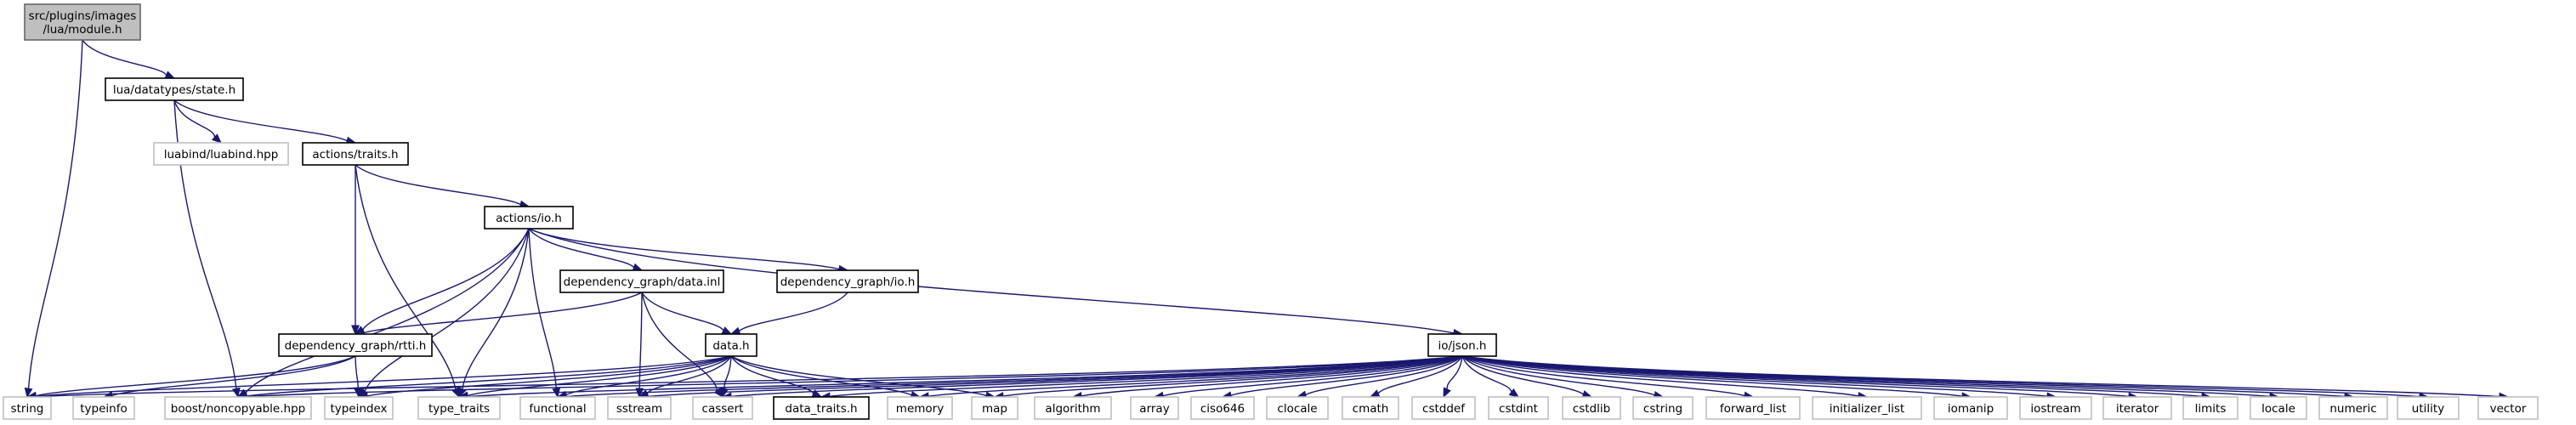 Image resolution: width=2576 pixels, height=425 pixels. I want to click on node-cstdlib: cstdlib, so click(1592, 408).